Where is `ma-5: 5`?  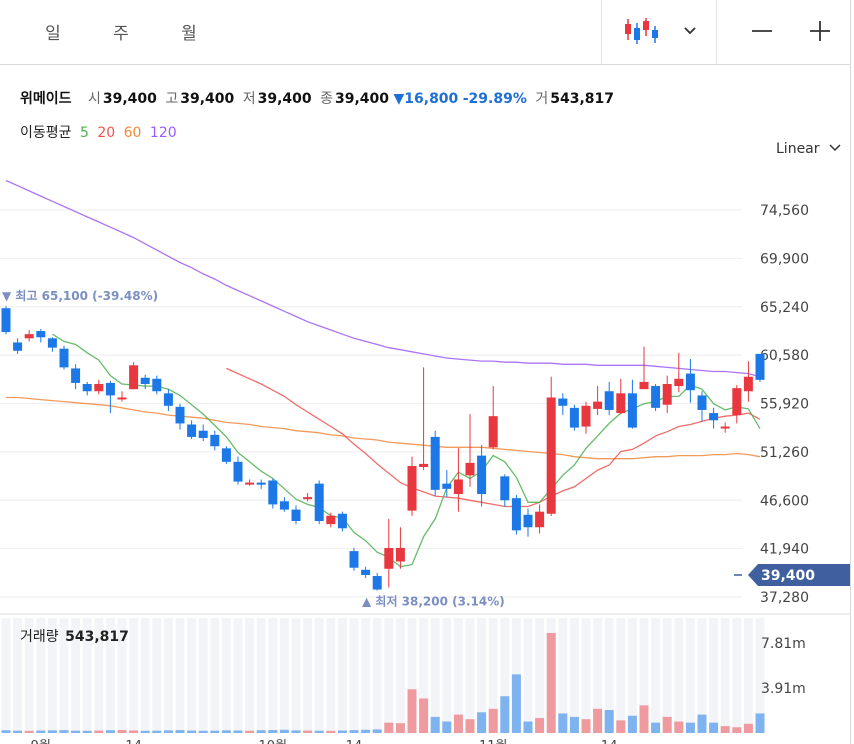 ma-5: 5 is located at coordinates (84, 133).